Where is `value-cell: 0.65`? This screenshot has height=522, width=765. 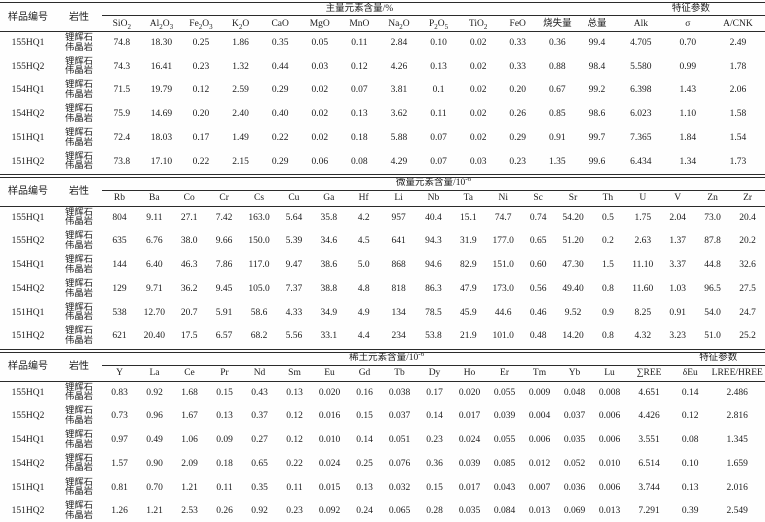
value-cell: 0.65 is located at coordinates (259, 463).